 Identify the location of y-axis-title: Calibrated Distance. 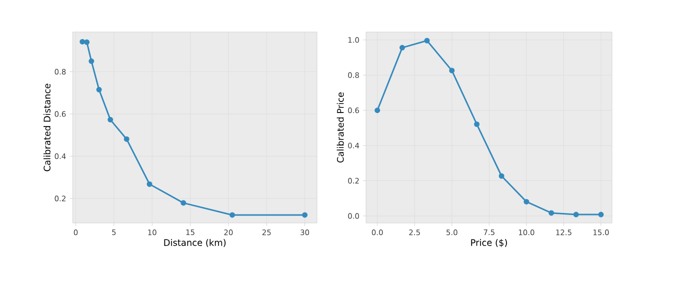
(47, 128).